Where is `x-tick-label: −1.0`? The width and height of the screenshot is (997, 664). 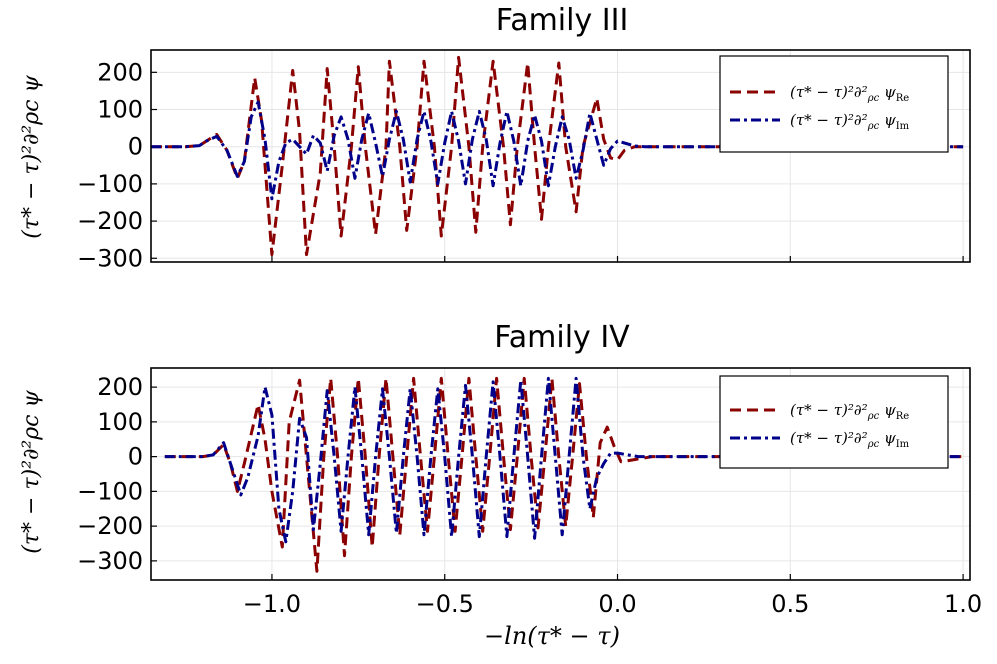
x-tick-label: −1.0 is located at coordinates (272, 604).